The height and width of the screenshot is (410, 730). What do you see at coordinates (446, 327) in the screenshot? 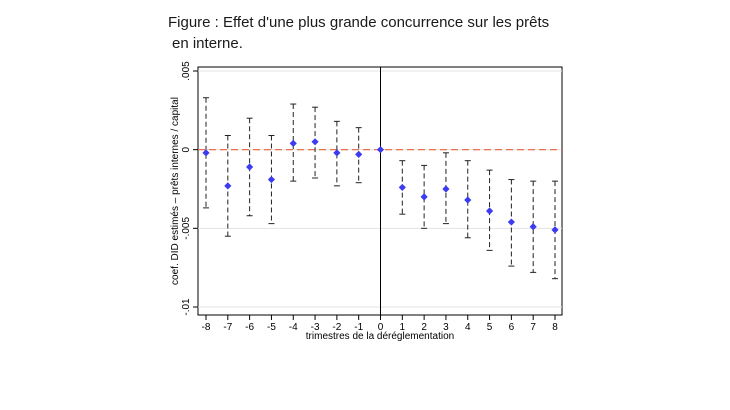
I see `x-tick-label-11: 3` at bounding box center [446, 327].